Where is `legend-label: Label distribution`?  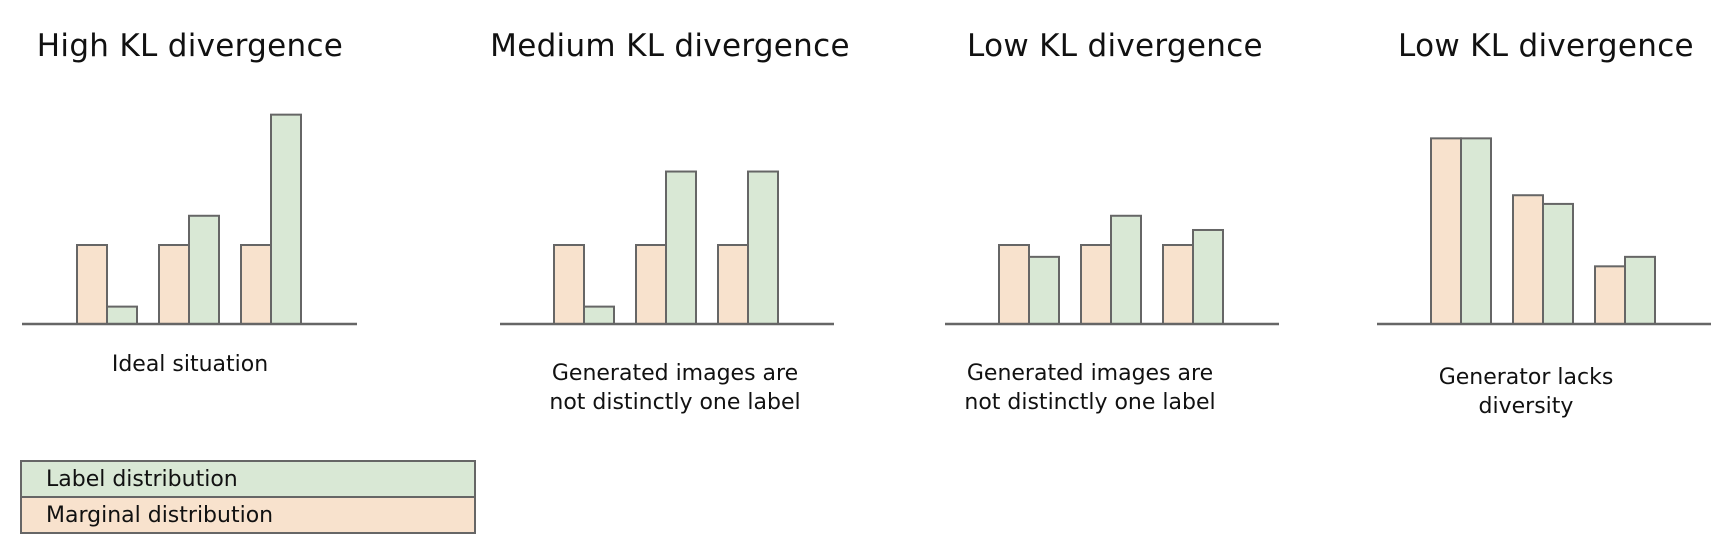 legend-label: Label distribution is located at coordinates (142, 479).